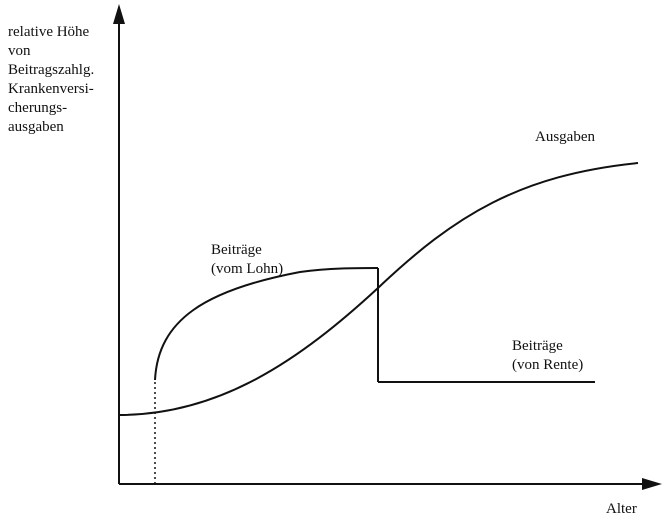  What do you see at coordinates (36, 127) in the screenshot?
I see `y-axis-label-line-6: ausgaben` at bounding box center [36, 127].